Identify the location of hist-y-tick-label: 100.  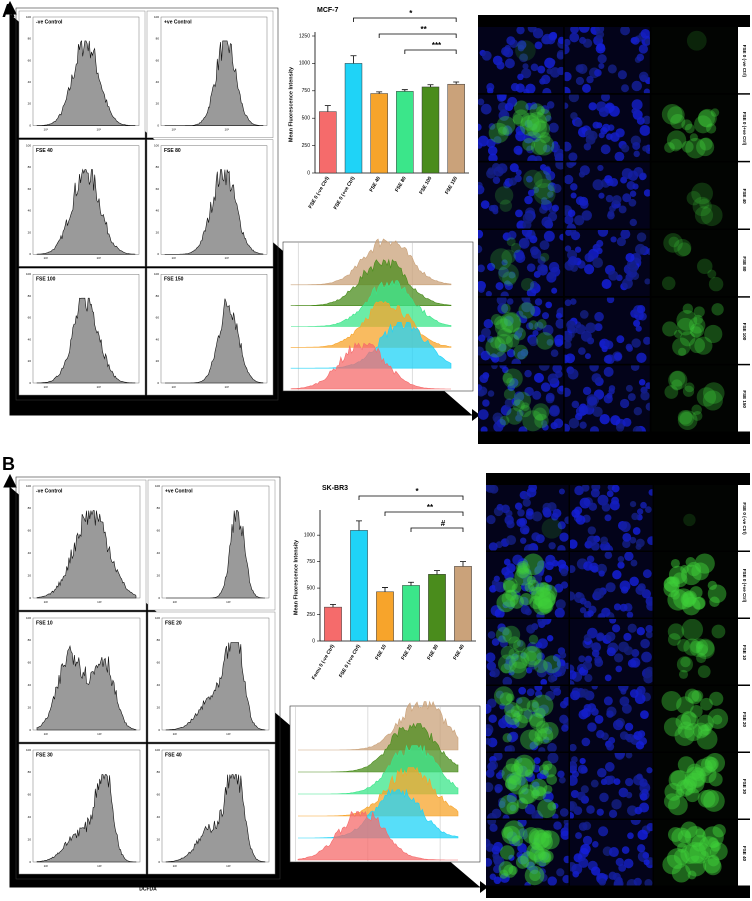
(28, 17).